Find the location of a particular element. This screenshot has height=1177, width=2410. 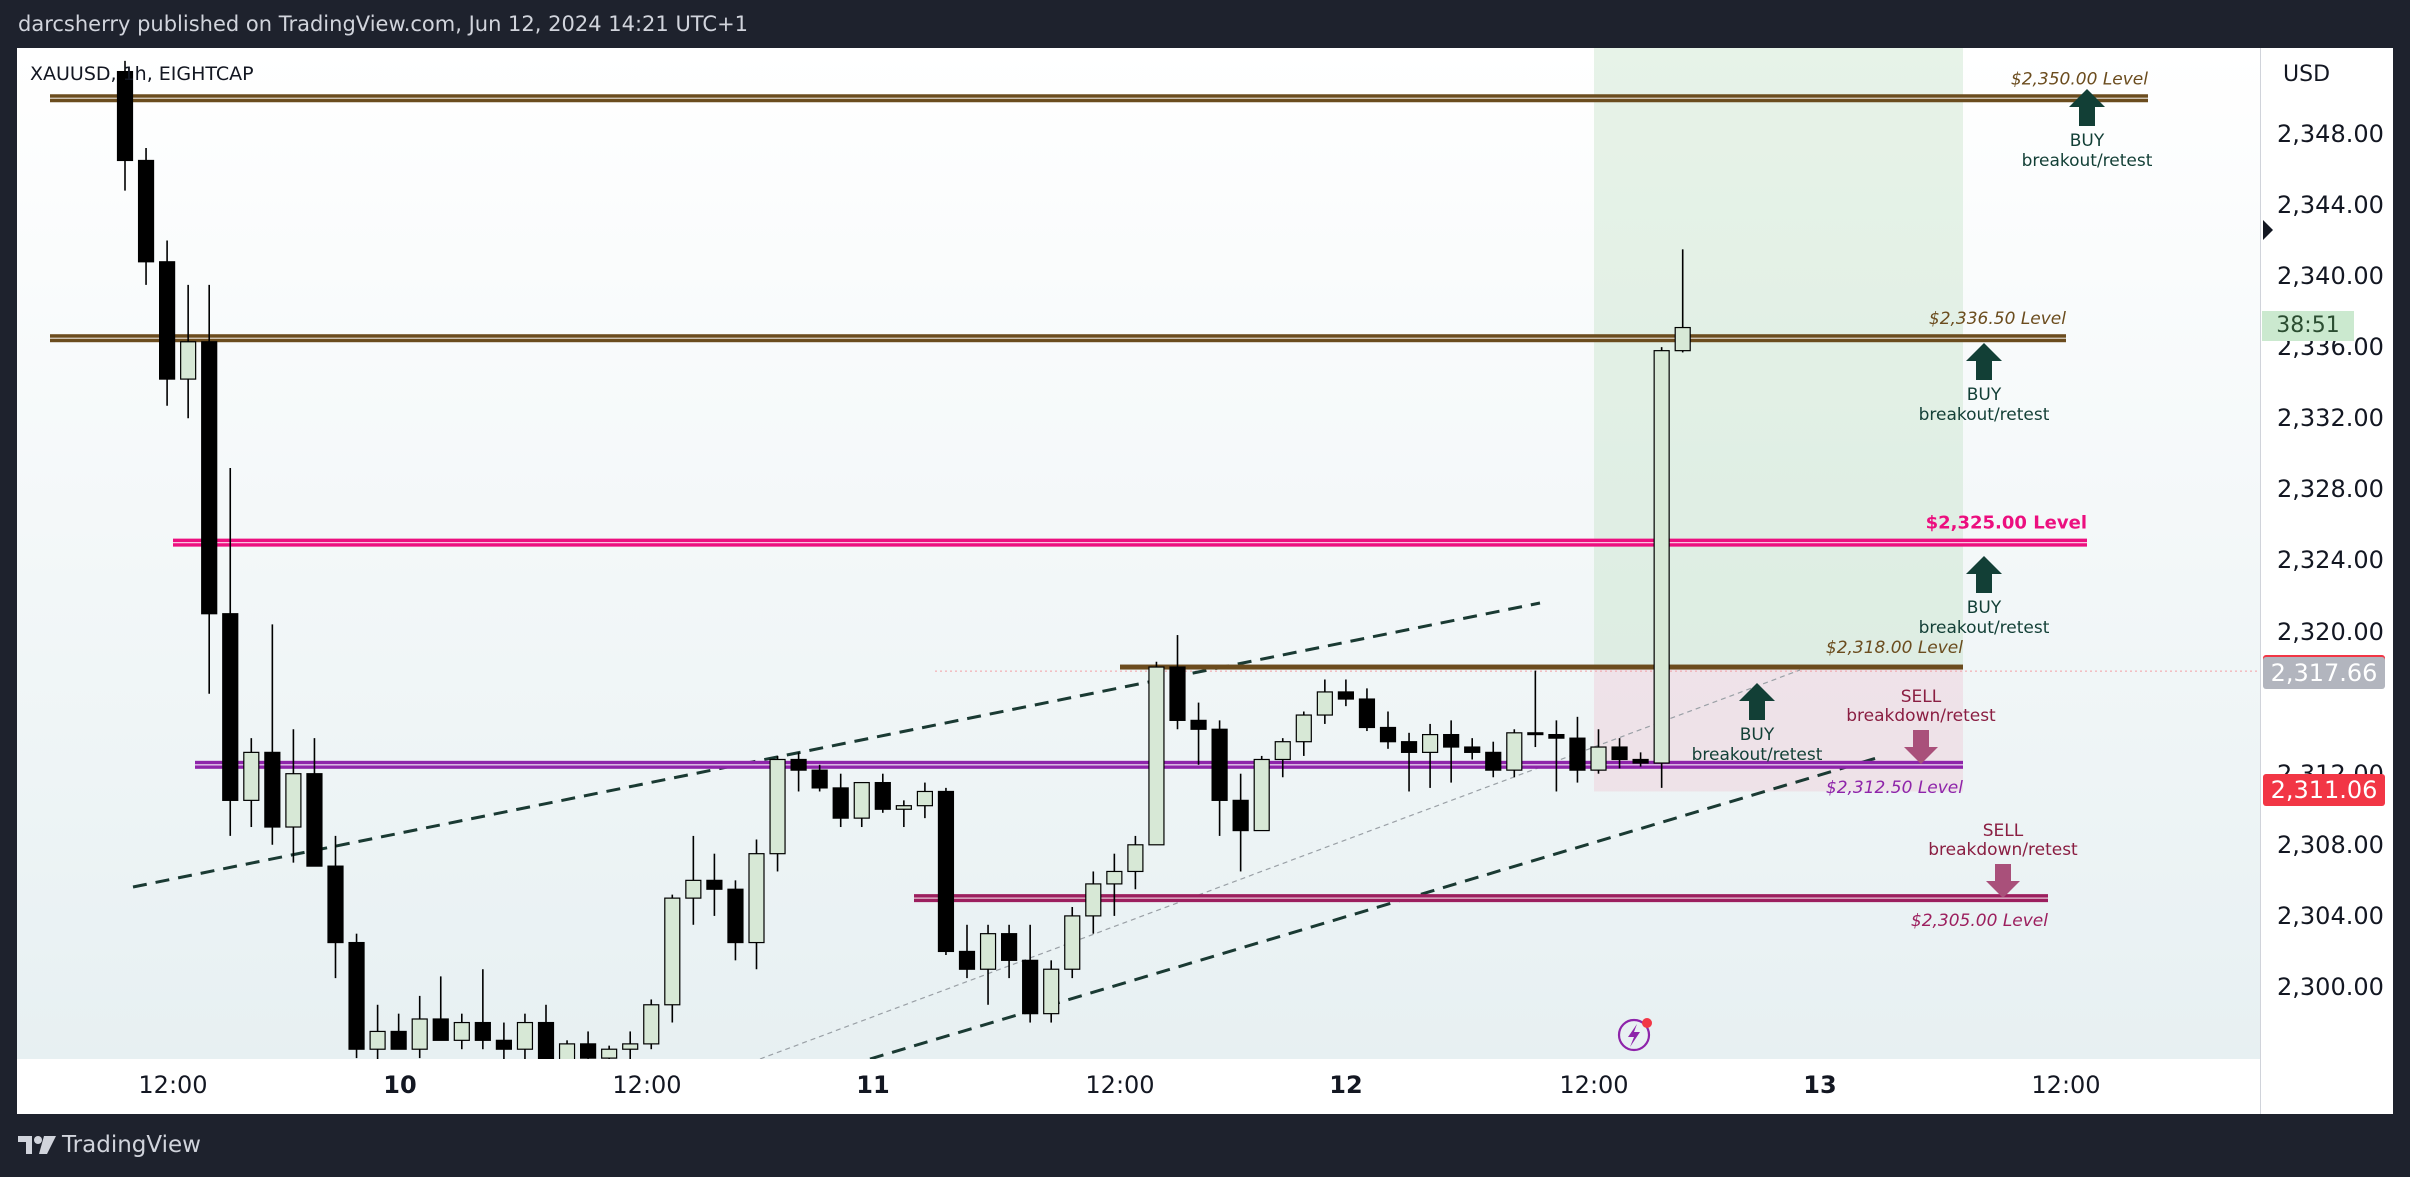

symbol-label: XAUUSD, 1h, EIGHTCAP is located at coordinates (142, 74).